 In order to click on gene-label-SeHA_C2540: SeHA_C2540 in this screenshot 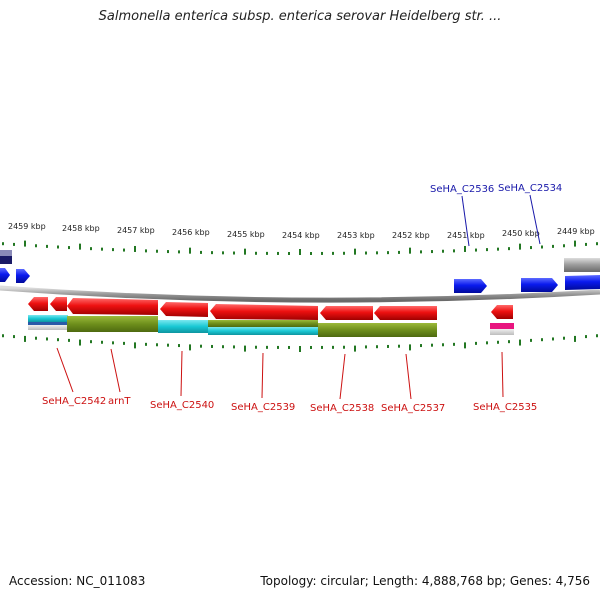, I will do `click(182, 405)`.